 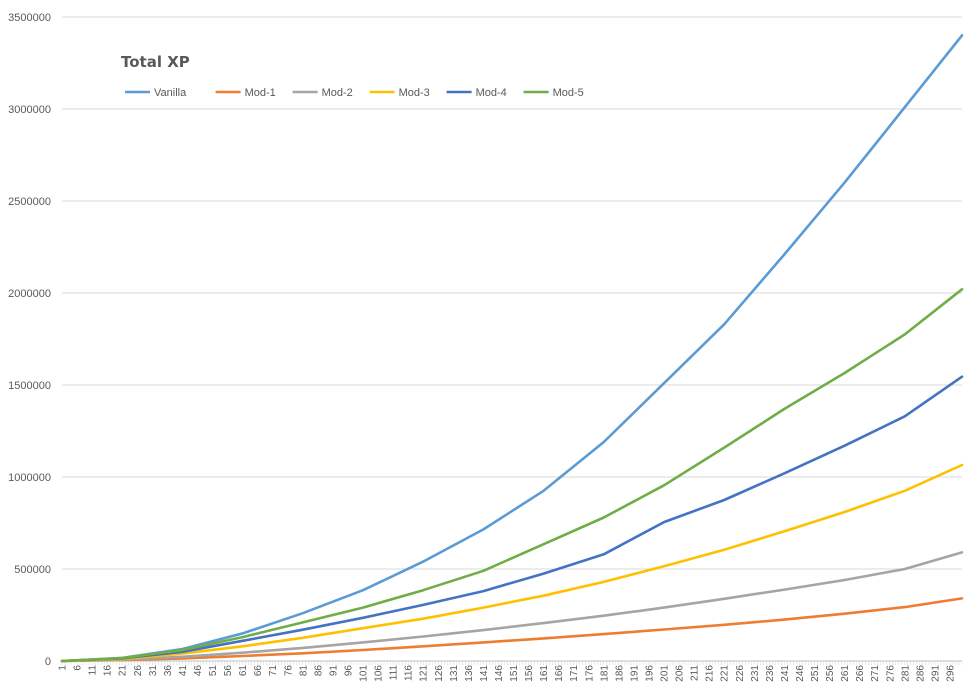 I want to click on x-tick-label-216: 216, so click(x=710, y=673).